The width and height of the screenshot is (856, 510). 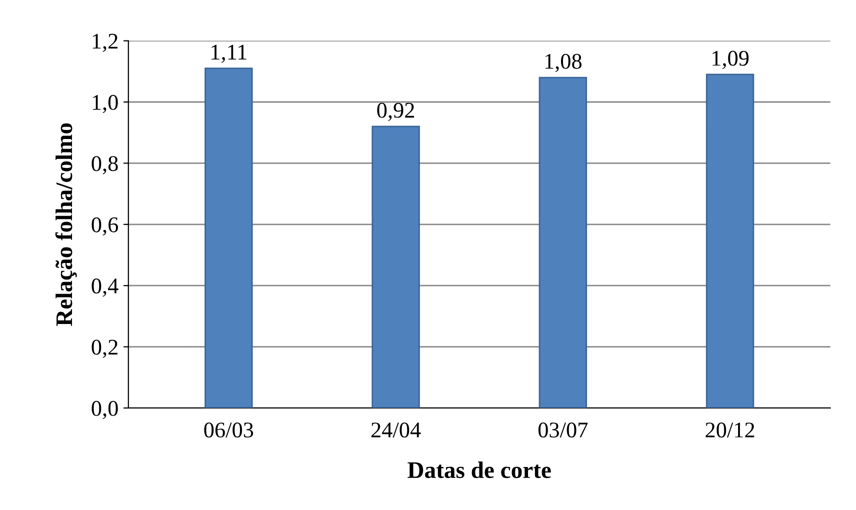 What do you see at coordinates (563, 430) in the screenshot?
I see `x-tick-label: 03/07` at bounding box center [563, 430].